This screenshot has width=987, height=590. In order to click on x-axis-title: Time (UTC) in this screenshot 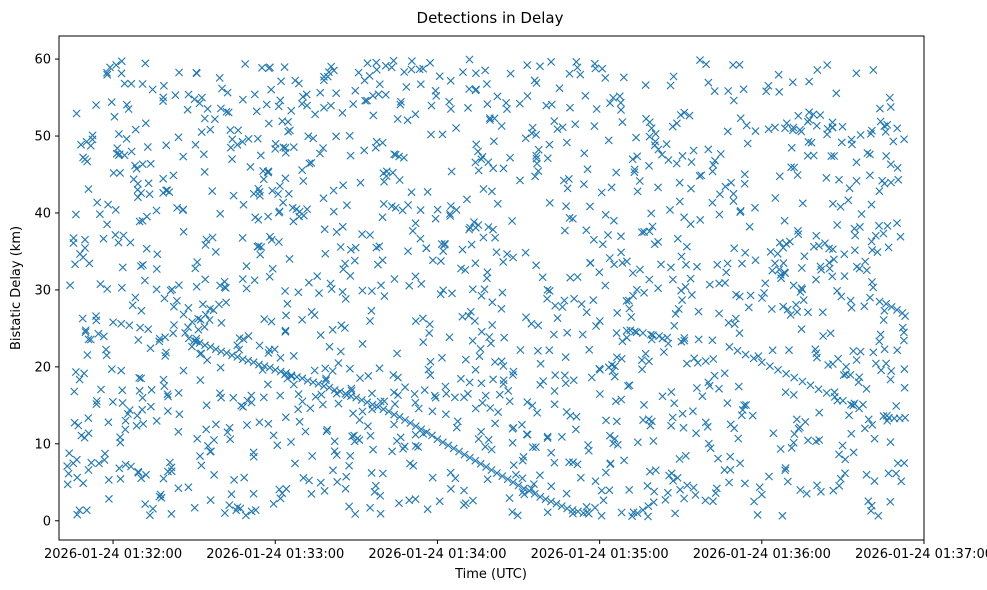, I will do `click(490, 574)`.